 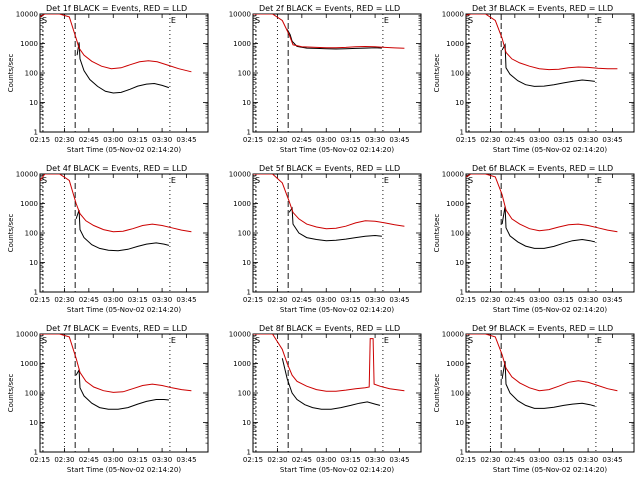 What do you see at coordinates (329, 168) in the screenshot?
I see `chart-title: Det 5f BLACK = Events, RED = LLD` at bounding box center [329, 168].